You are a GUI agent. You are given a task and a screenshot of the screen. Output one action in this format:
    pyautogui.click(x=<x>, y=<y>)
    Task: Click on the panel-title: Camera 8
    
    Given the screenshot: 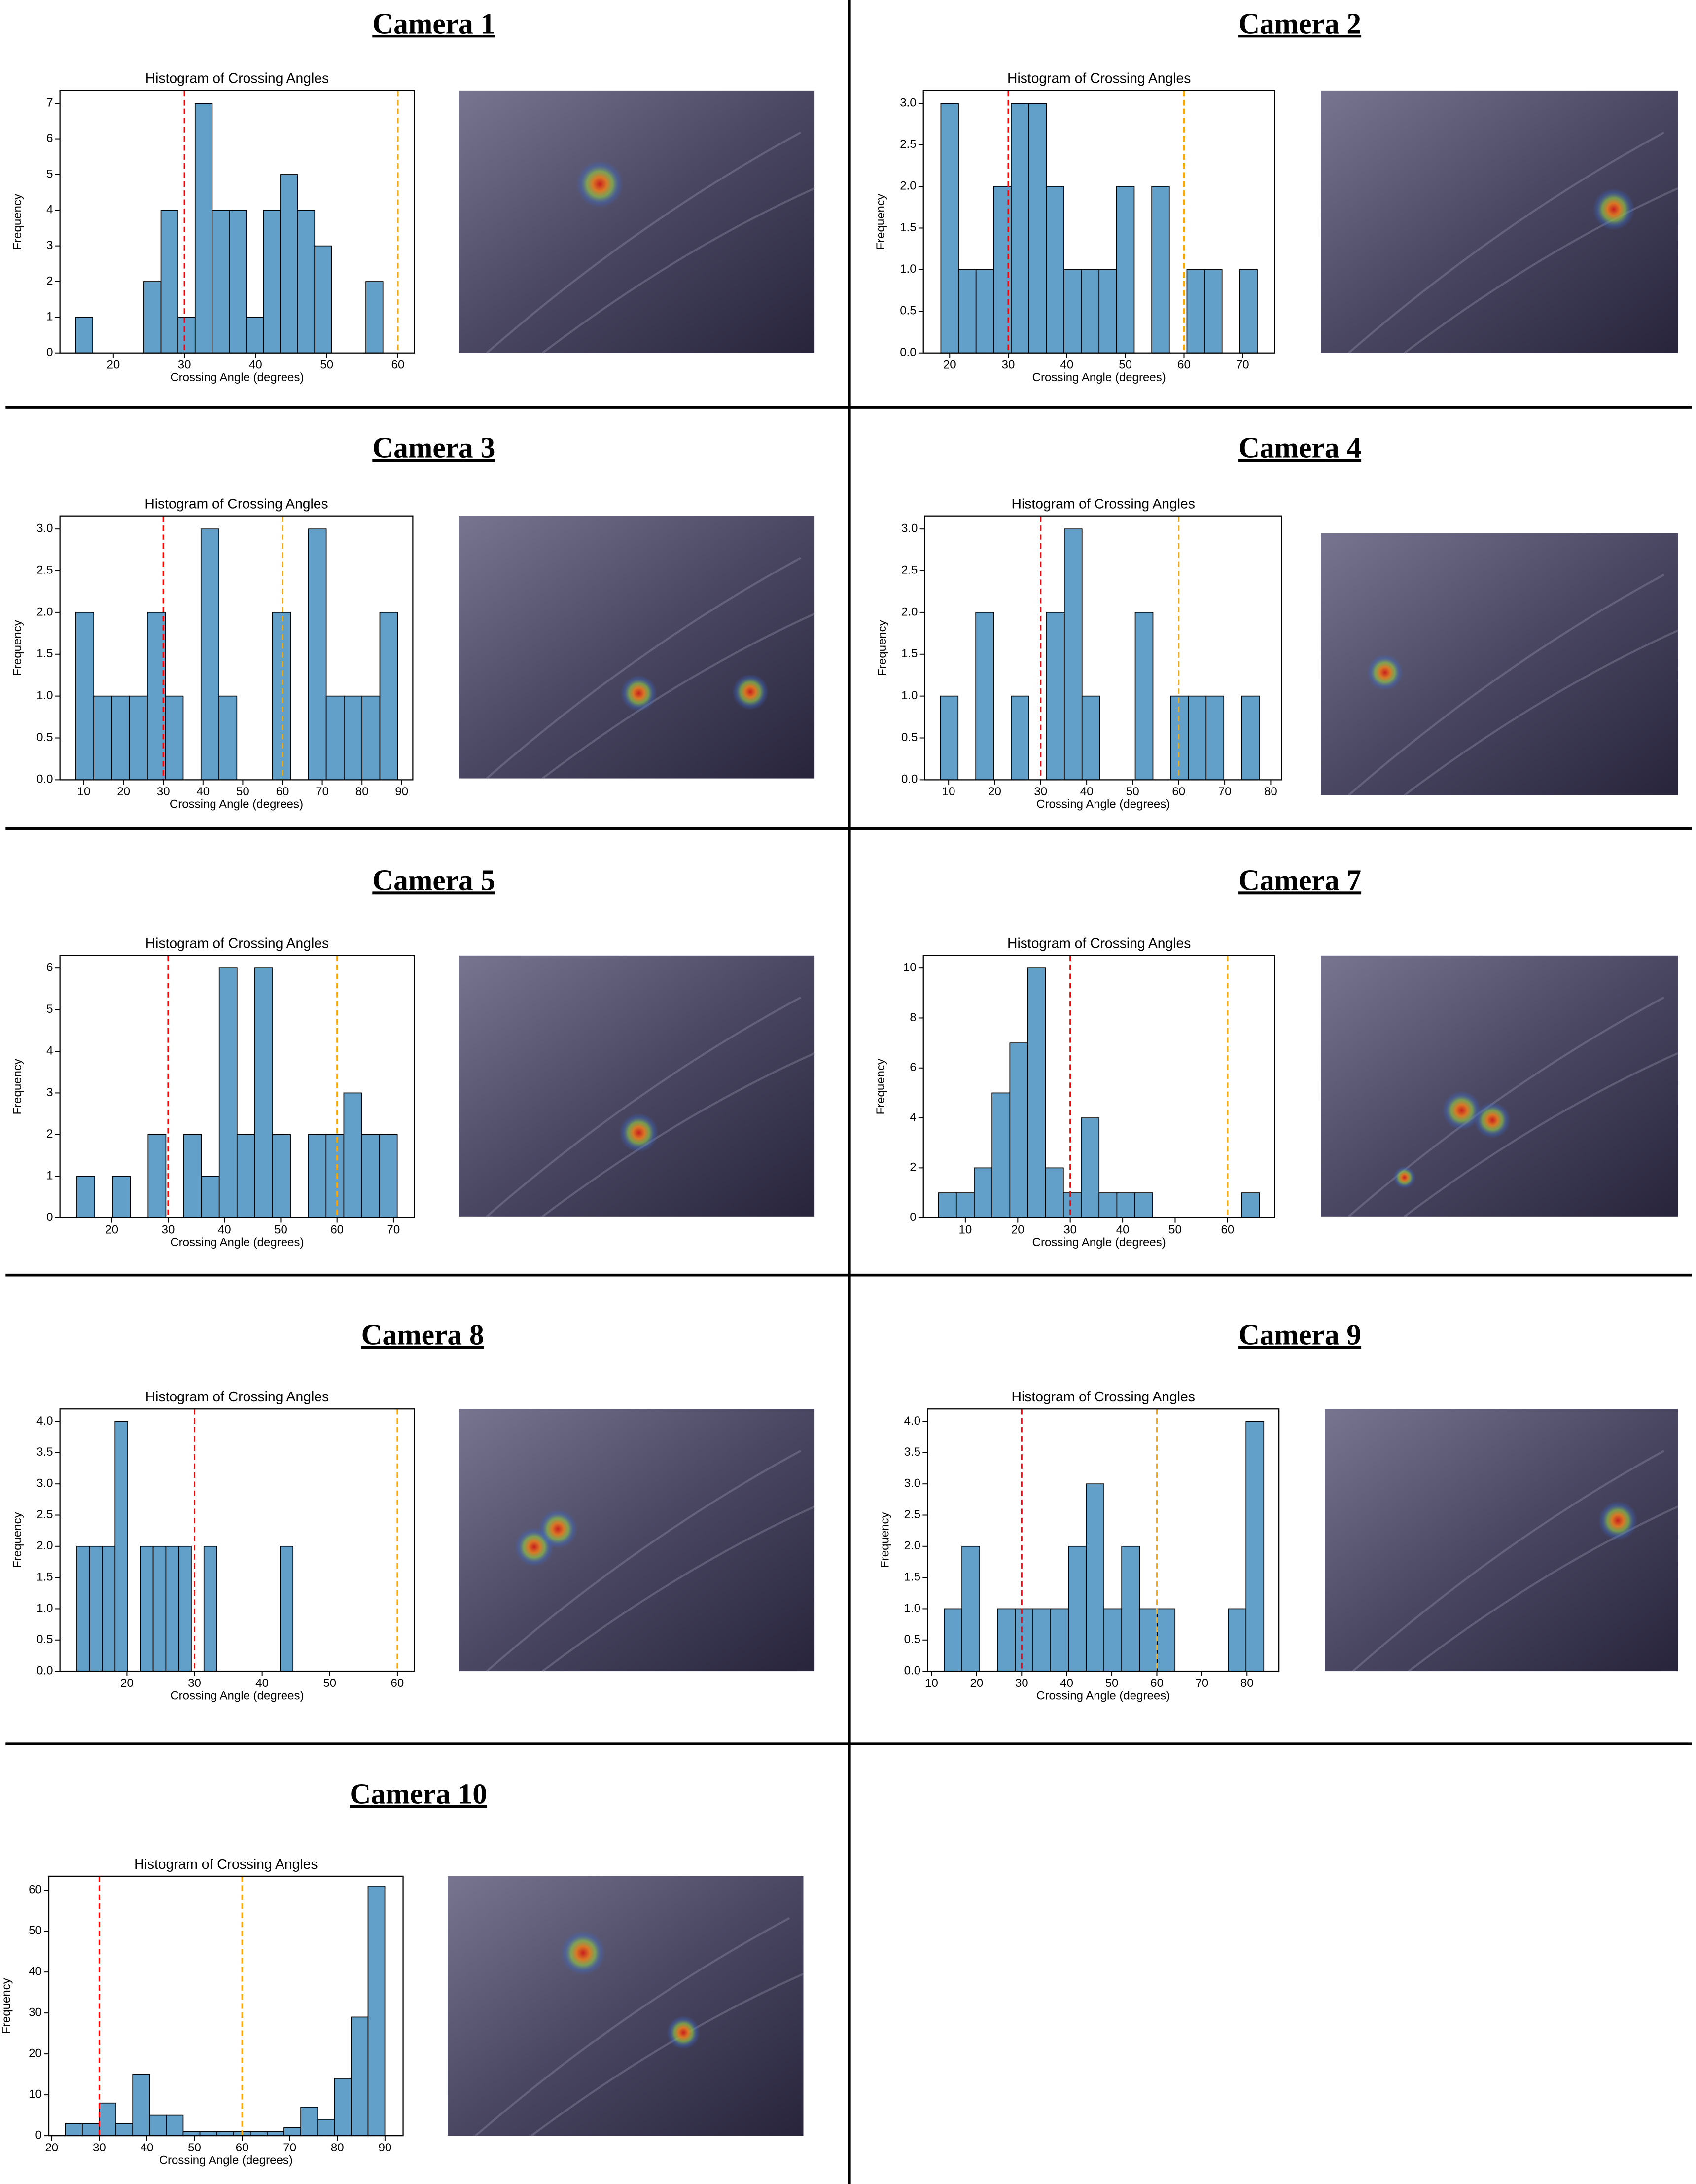 What is the action you would take?
    pyautogui.click(x=422, y=1335)
    